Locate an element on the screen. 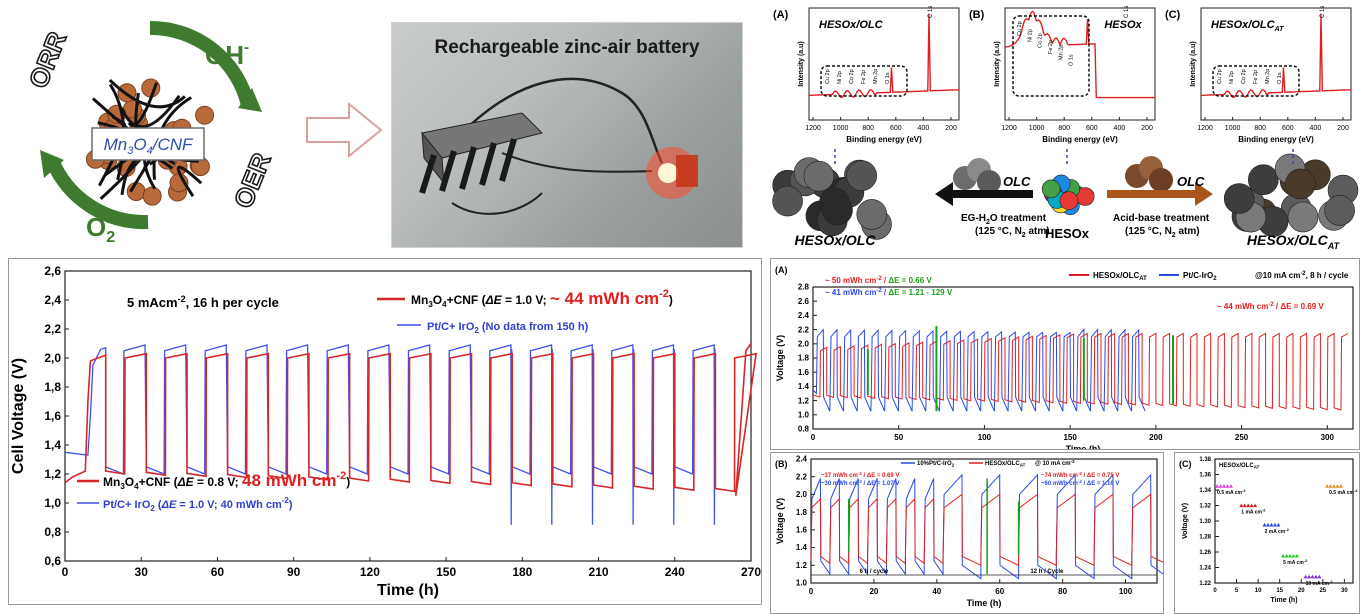  c2-note-l2-blue-a: ~60 mWh cm is located at coordinates (1059, 484).